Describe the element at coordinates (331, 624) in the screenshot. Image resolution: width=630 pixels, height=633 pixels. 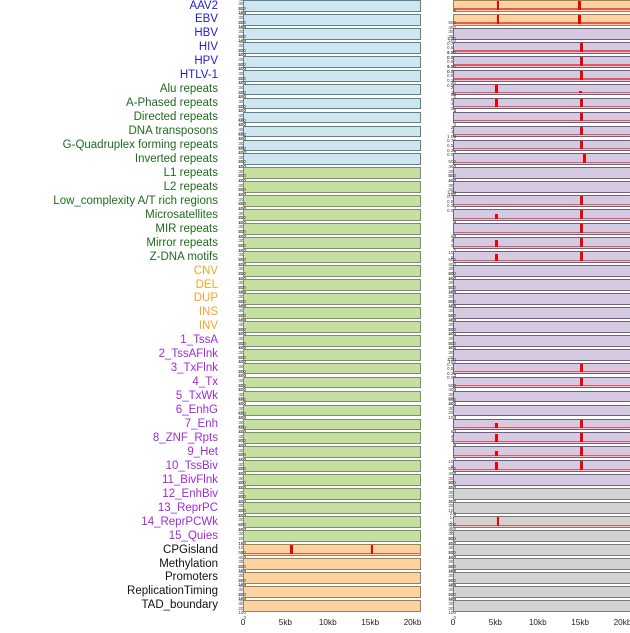
I see `x-axis: 0 5kb 10kb 15kb 20kb` at that location.